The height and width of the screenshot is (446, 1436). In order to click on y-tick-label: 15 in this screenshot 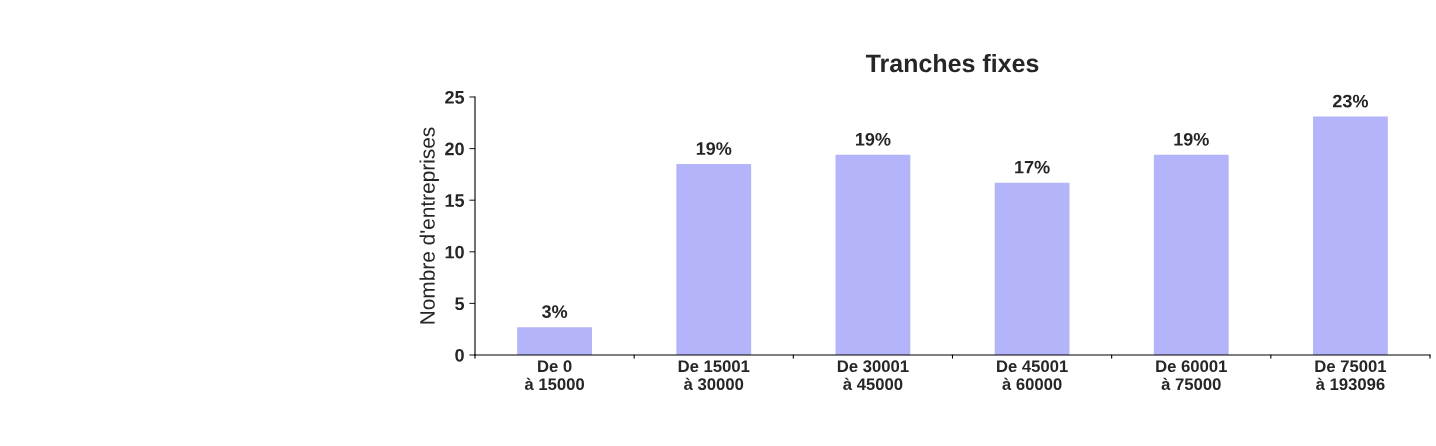, I will do `click(455, 200)`.